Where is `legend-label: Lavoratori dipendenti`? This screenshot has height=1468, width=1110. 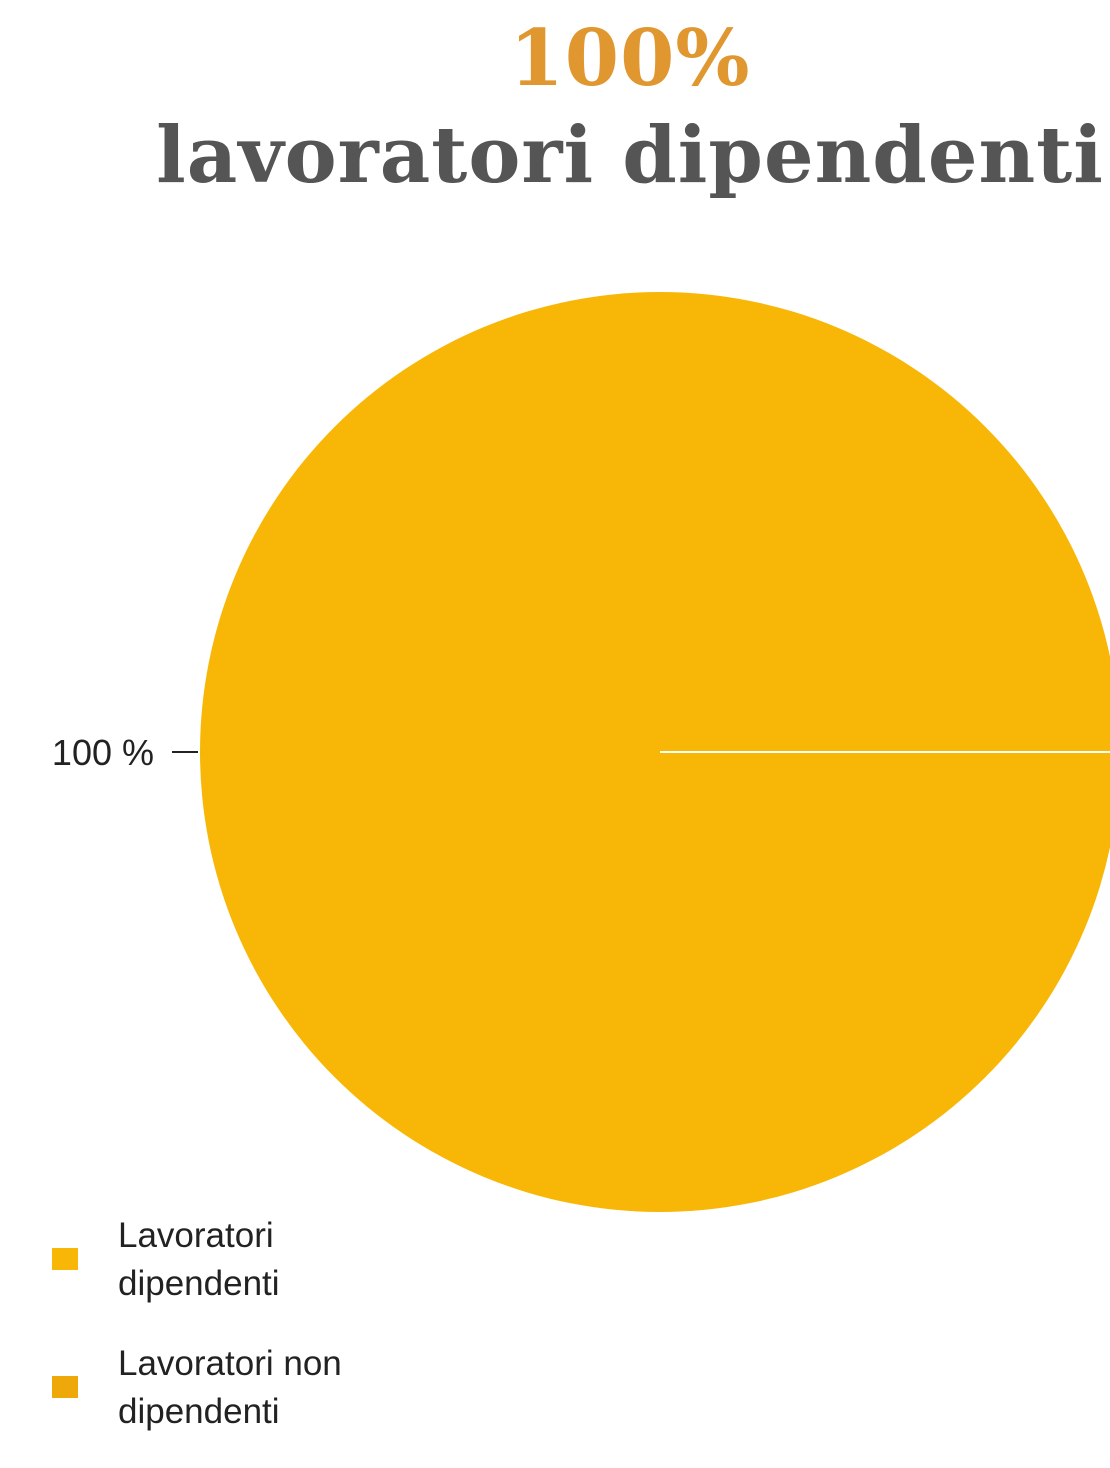
legend-label: Lavoratori dipendenti is located at coordinates (199, 1259).